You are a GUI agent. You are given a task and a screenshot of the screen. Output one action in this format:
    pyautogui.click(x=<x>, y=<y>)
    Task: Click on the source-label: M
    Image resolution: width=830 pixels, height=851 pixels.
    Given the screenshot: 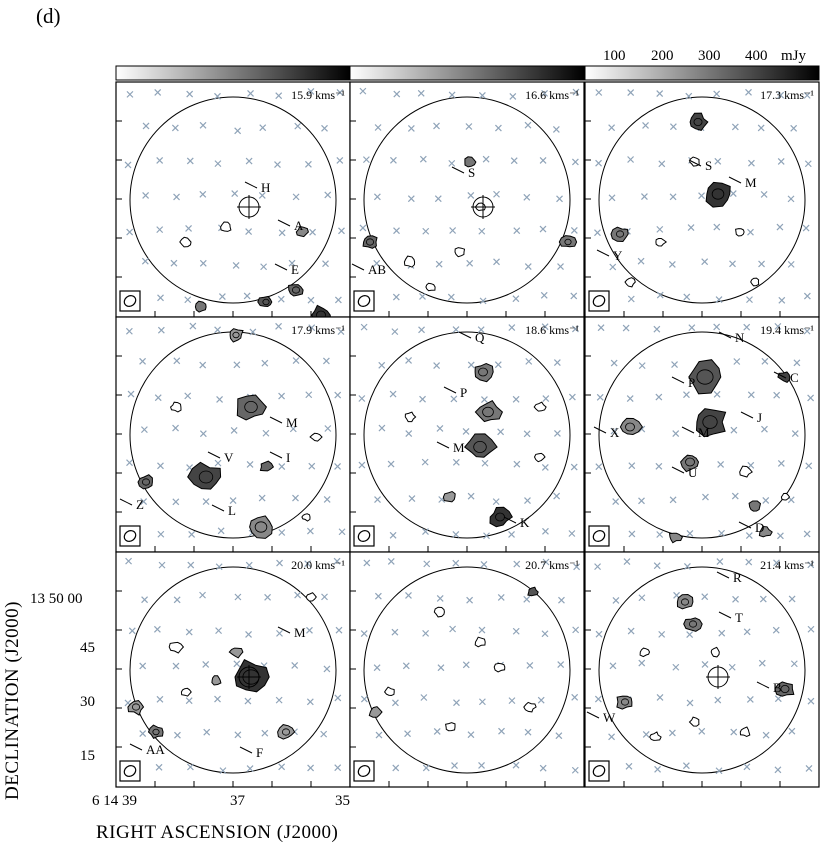 What is the action you would take?
    pyautogui.click(x=704, y=432)
    